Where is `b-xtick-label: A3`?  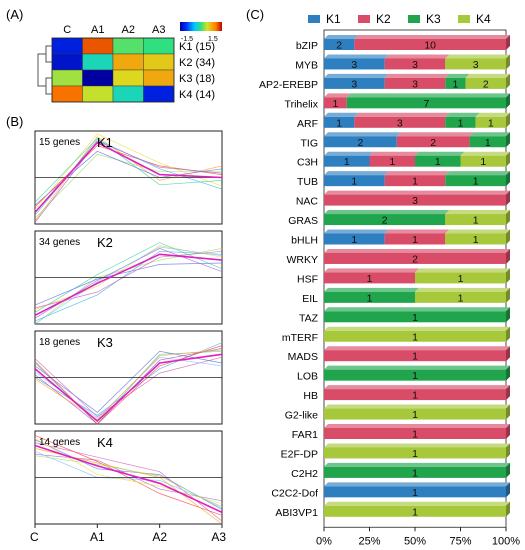 b-xtick-label: A3 is located at coordinates (218, 537).